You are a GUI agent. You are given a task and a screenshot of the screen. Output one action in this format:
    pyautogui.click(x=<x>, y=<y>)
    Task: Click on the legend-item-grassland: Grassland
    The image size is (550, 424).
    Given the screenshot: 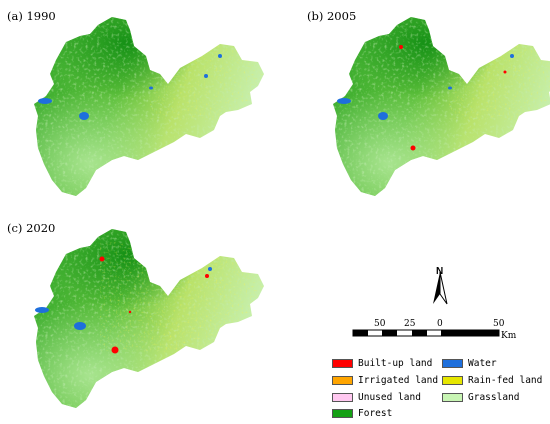 What is the action you would take?
    pyautogui.click(x=480, y=397)
    